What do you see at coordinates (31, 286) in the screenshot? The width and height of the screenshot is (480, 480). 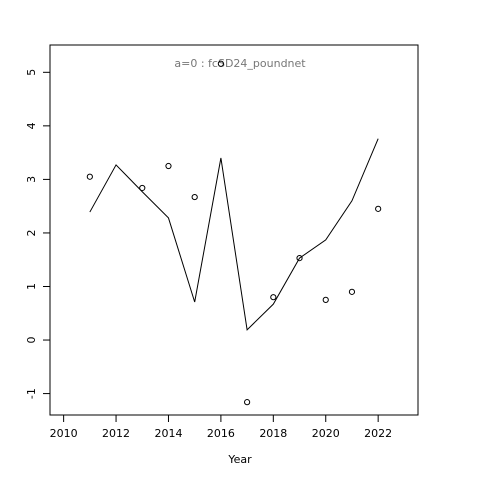 I see `y-tick-label: 1` at bounding box center [31, 286].